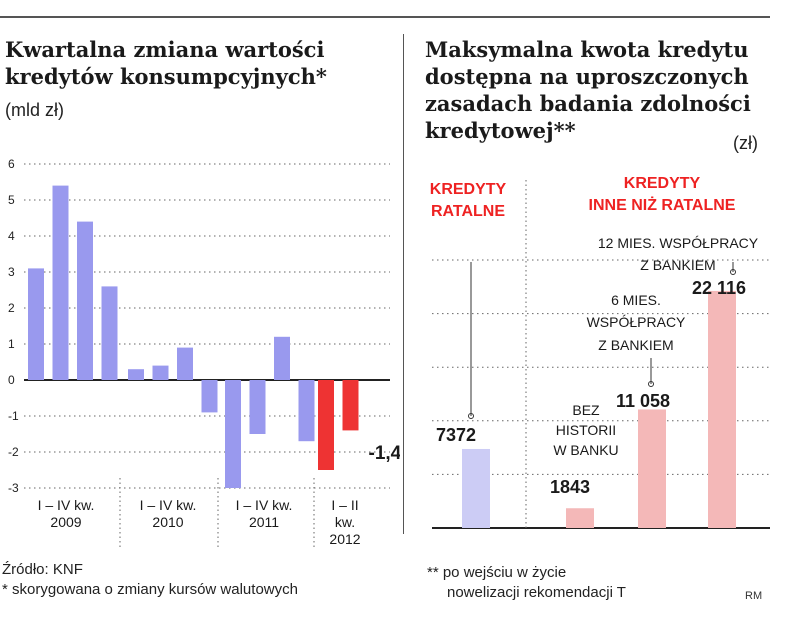 This screenshot has height=619, width=805. Describe the element at coordinates (11, 272) in the screenshot. I see `y-tick-label: 3` at that location.